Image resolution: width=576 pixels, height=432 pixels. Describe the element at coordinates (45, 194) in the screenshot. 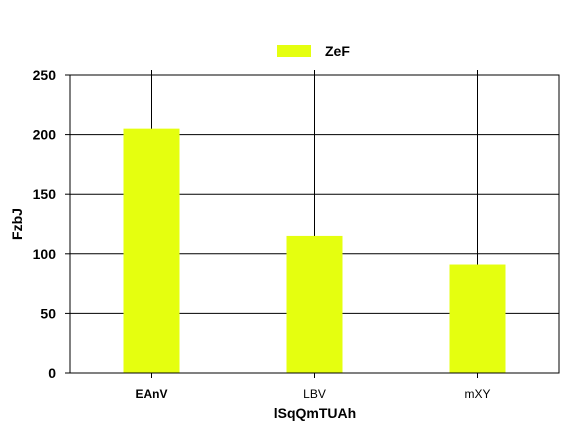

I see `y-tick-label-150: 150` at that location.